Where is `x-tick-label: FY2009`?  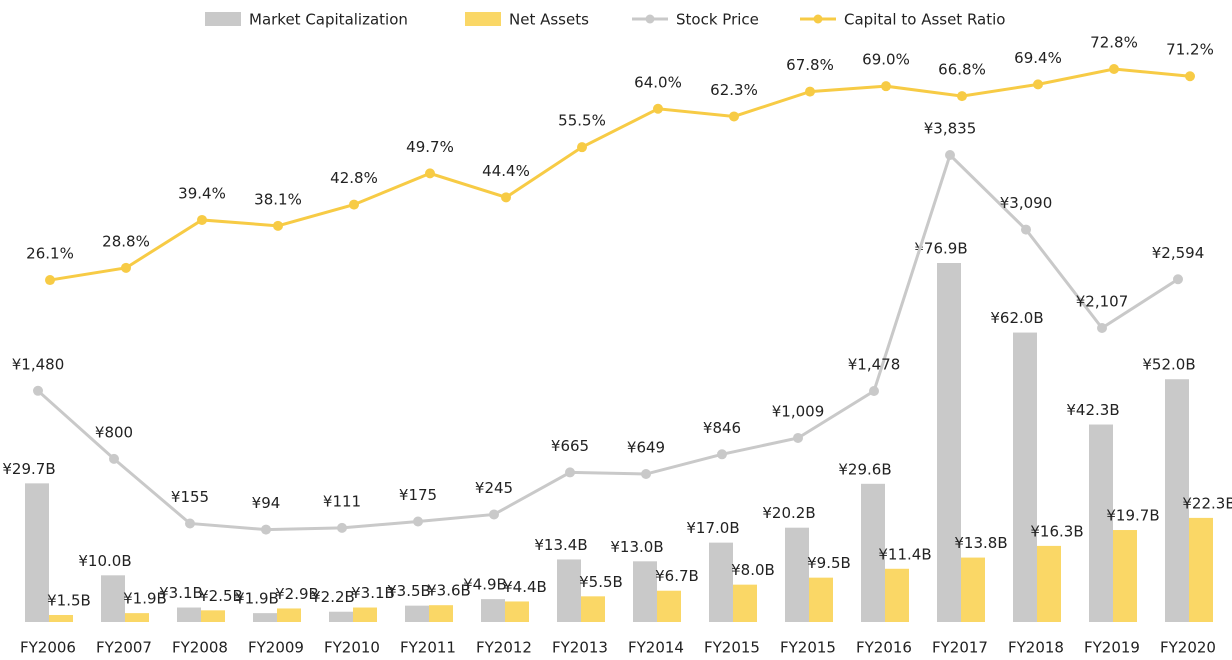 x-tick-label: FY2009 is located at coordinates (276, 648).